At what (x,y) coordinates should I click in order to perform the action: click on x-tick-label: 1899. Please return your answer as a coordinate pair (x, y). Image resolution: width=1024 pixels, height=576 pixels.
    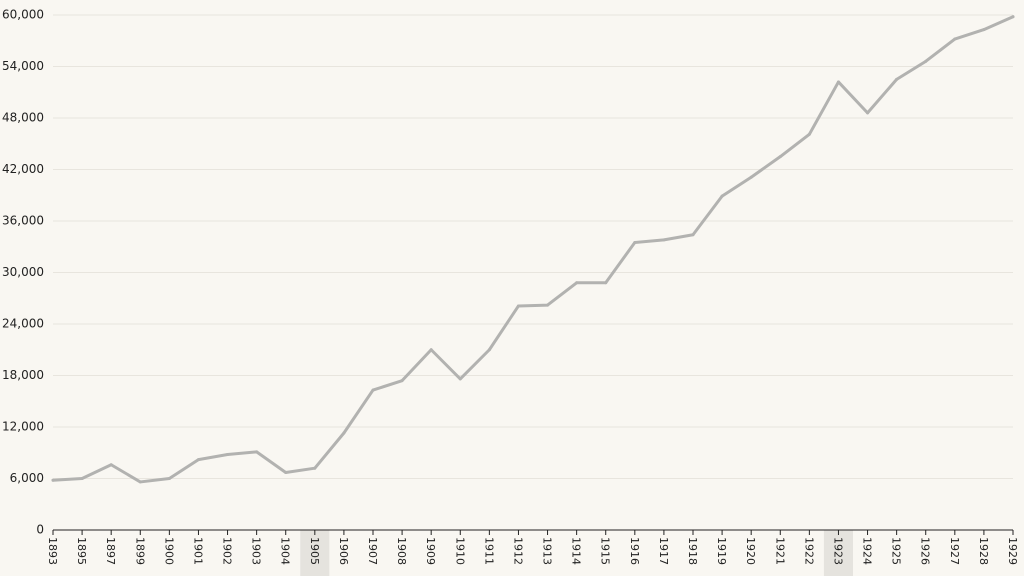
    Looking at the image, I should click on (139, 551).